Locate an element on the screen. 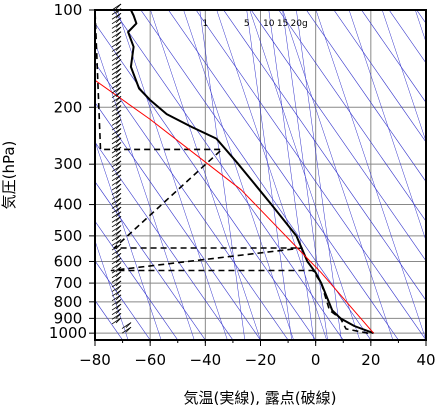 Image resolution: width=436 pixels, height=411 pixels. x-tick-label: −40 is located at coordinates (206, 360).